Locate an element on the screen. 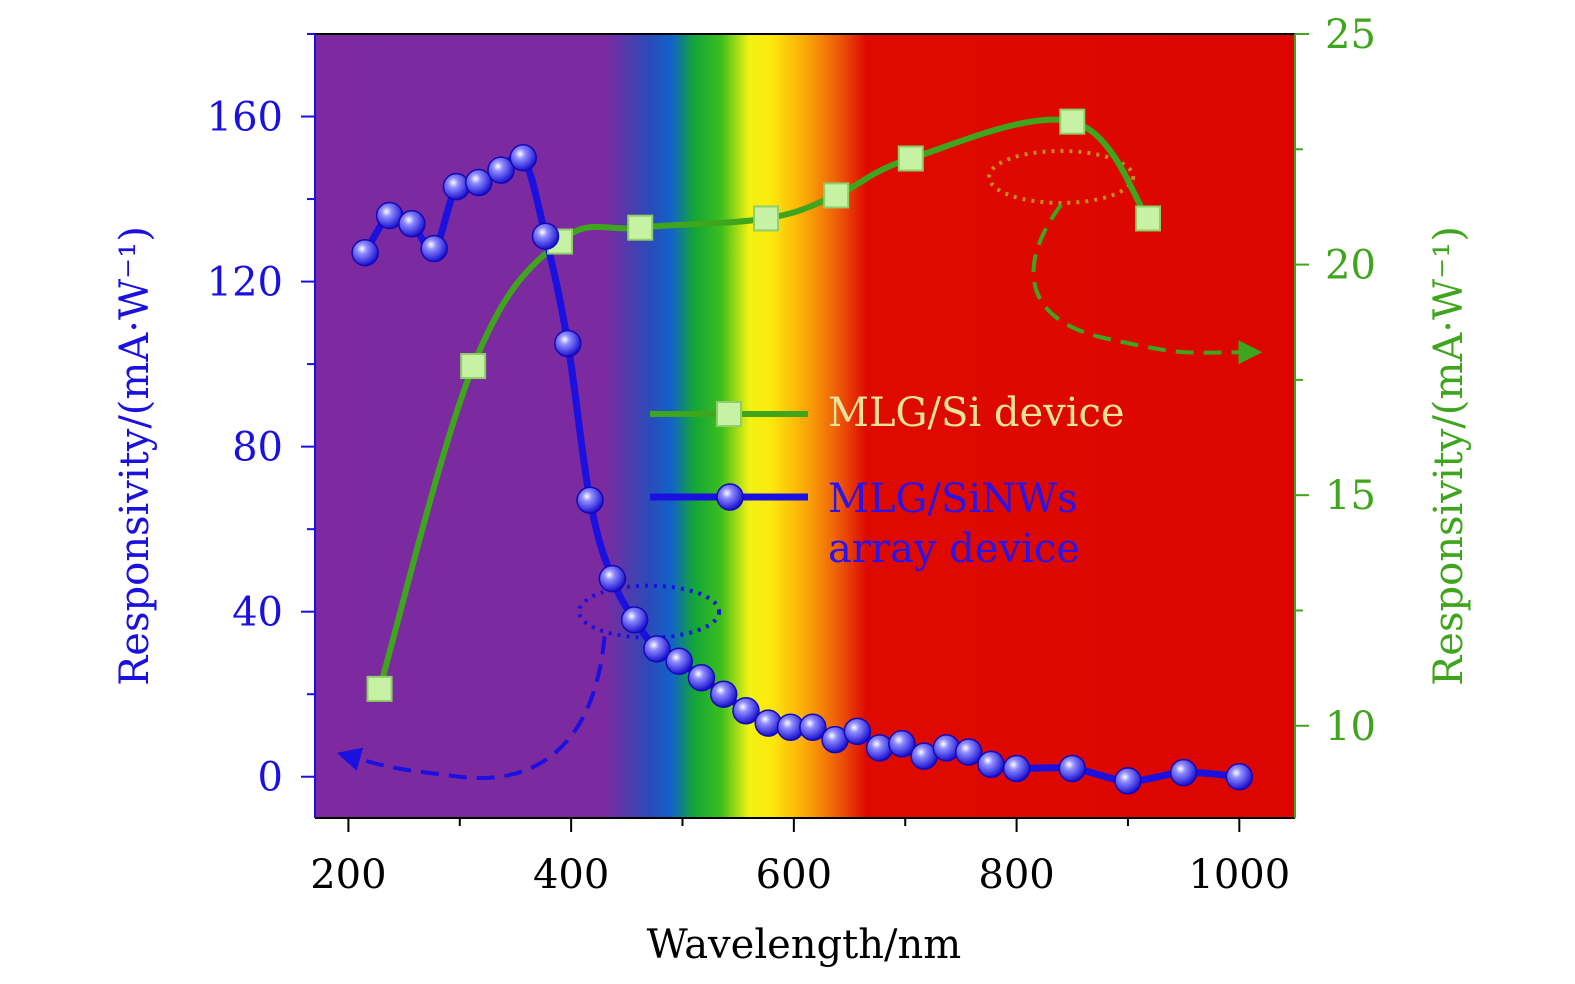  y-right-tick-label: 25 is located at coordinates (1350, 35).